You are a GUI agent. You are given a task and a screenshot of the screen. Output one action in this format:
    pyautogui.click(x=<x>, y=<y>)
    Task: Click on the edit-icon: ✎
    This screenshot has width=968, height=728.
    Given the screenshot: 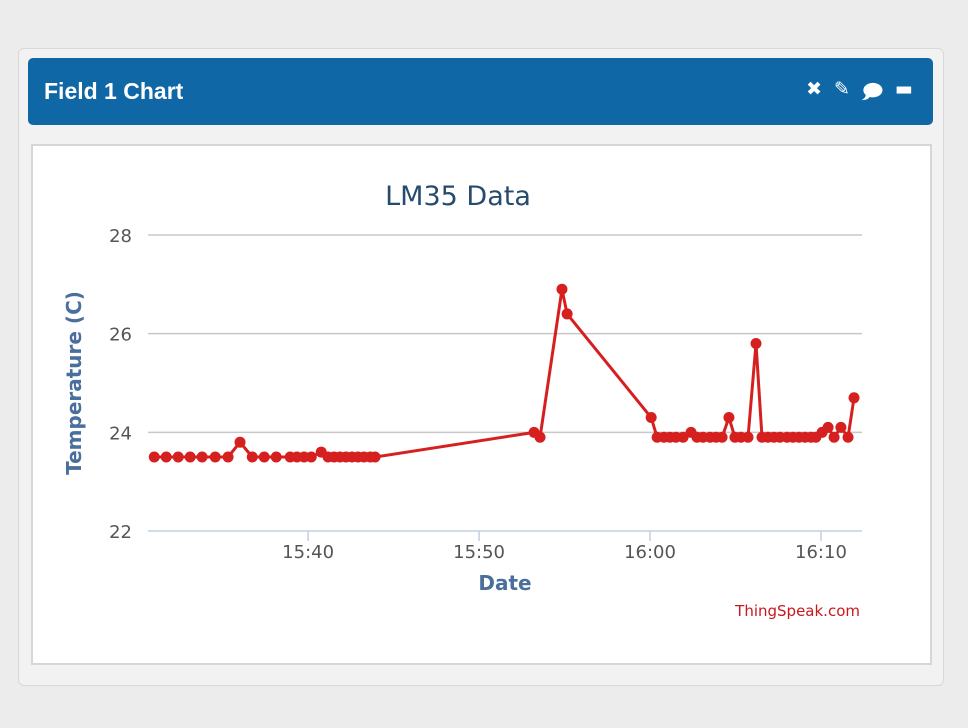 What is the action you would take?
    pyautogui.click(x=842, y=89)
    